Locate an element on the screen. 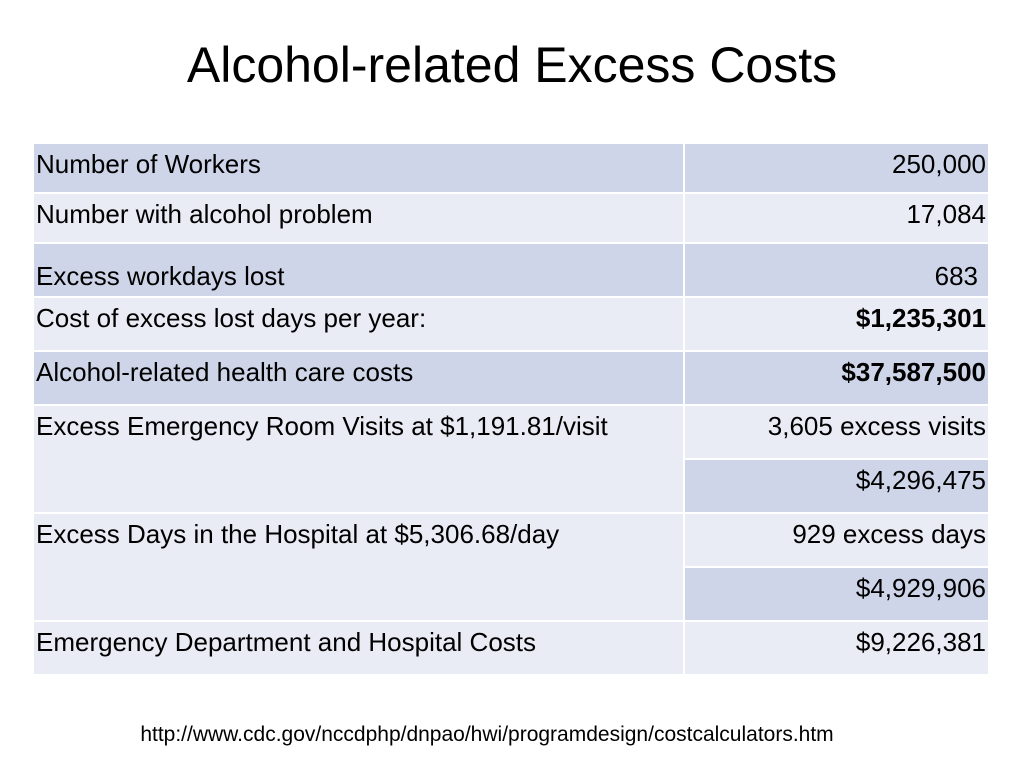  row-value: 250,000 is located at coordinates (836, 168).